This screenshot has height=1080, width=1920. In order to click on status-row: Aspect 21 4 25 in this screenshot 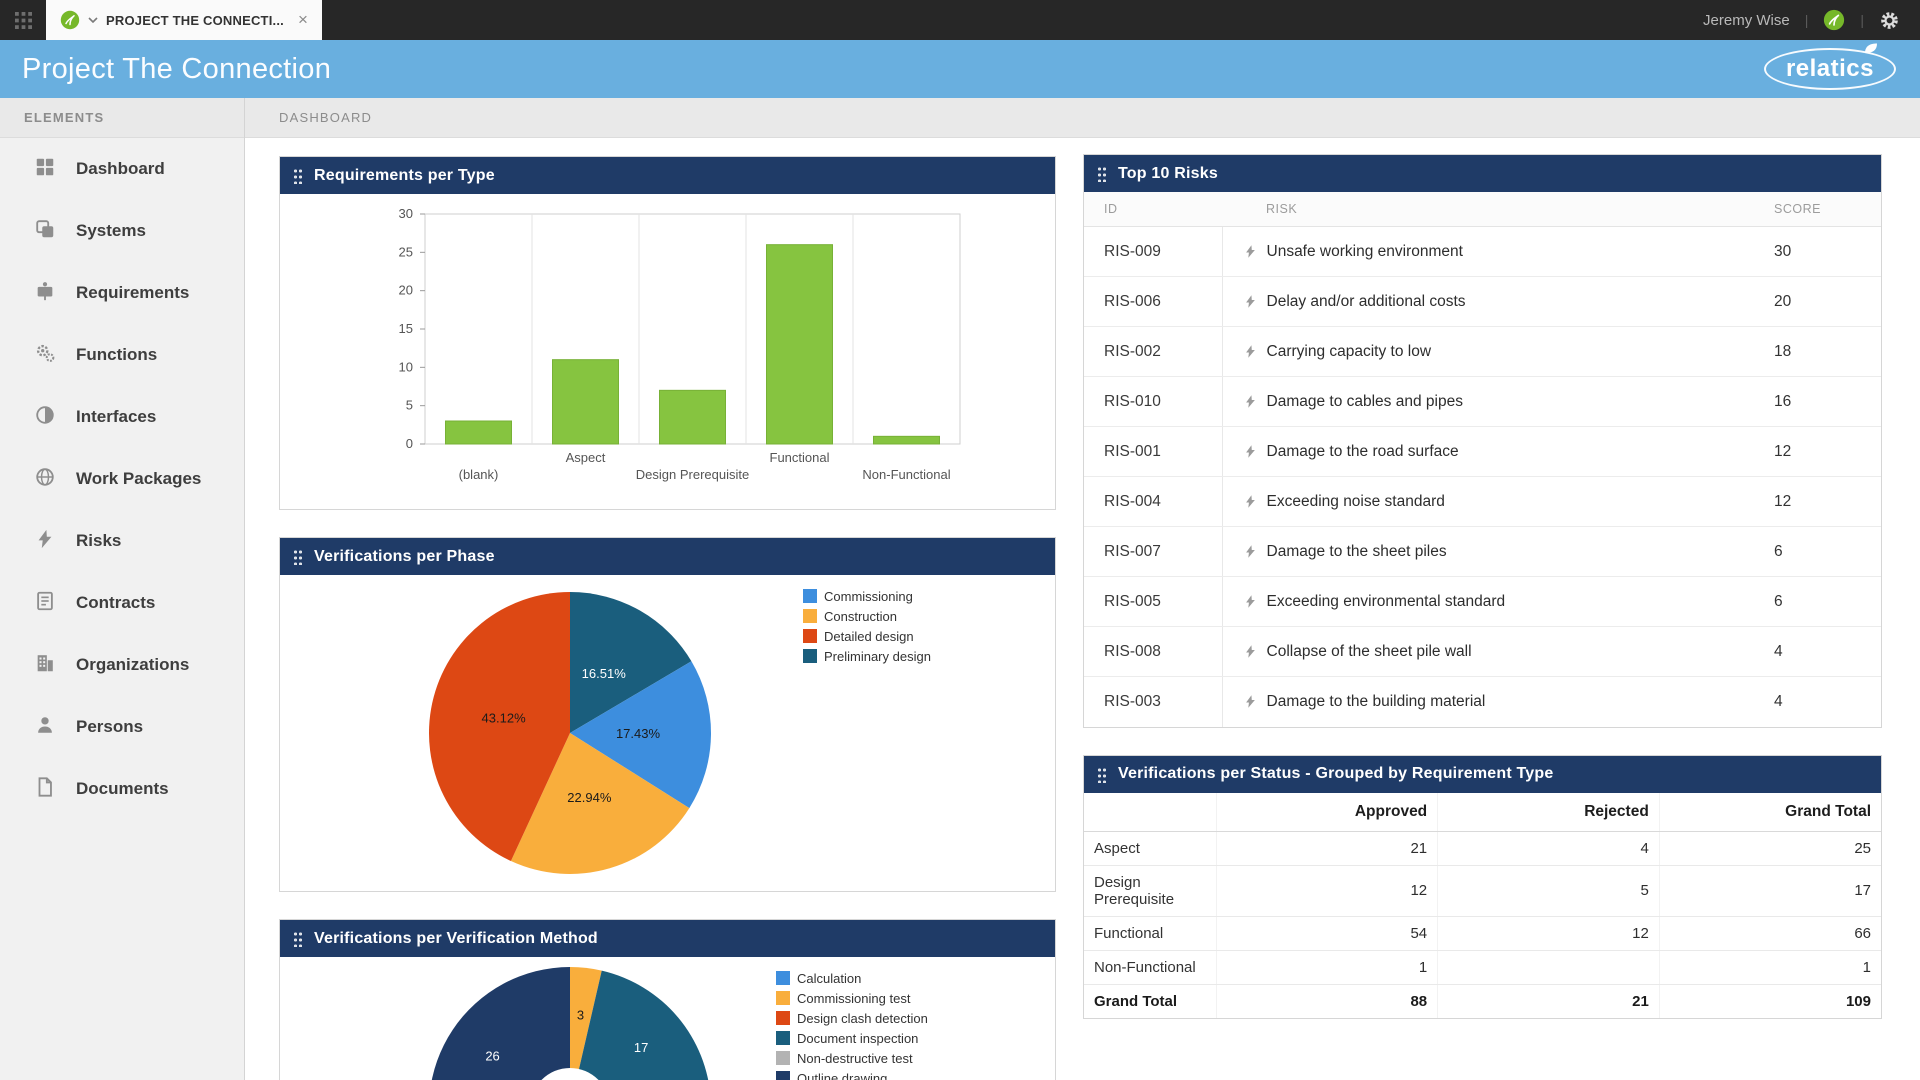, I will do `click(1482, 848)`.